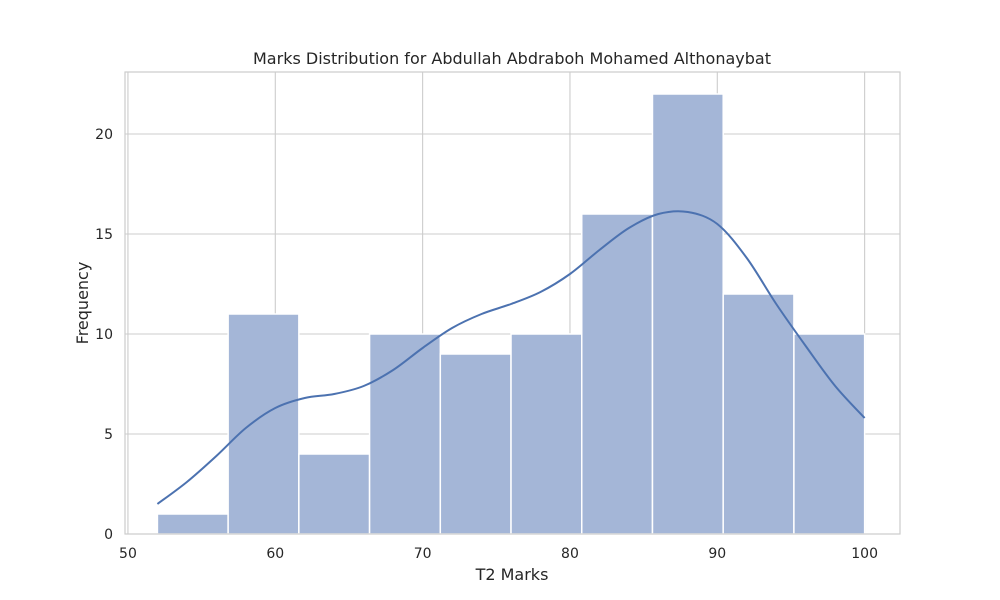  What do you see at coordinates (108, 535) in the screenshot?
I see `y-tick-label: 0` at bounding box center [108, 535].